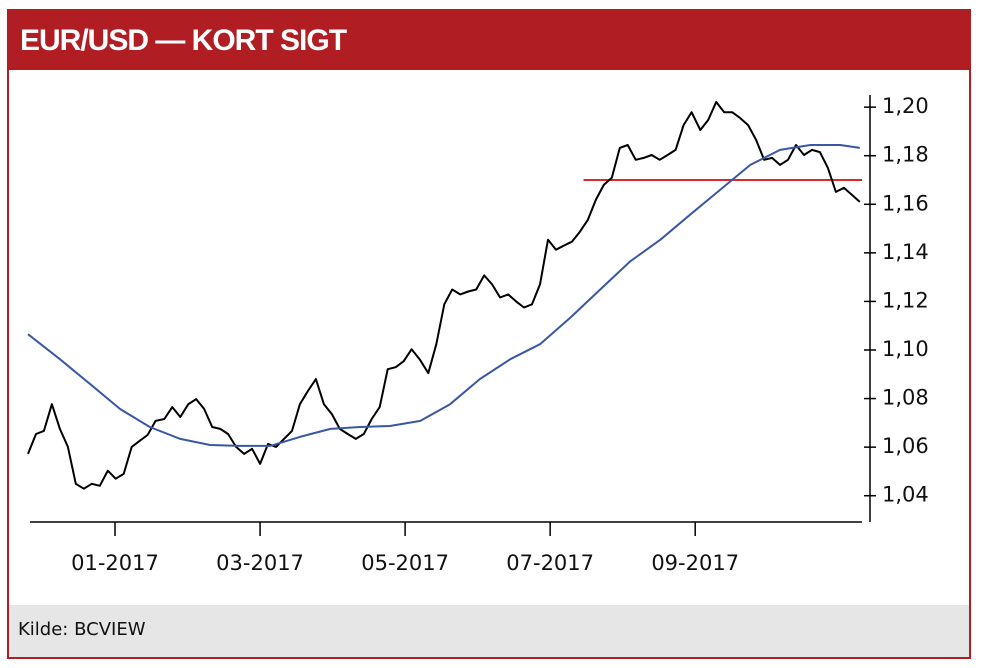 Image resolution: width=984 pixels, height=668 pixels. Describe the element at coordinates (405, 563) in the screenshot. I see `x-tick-label: 05-2017` at that location.